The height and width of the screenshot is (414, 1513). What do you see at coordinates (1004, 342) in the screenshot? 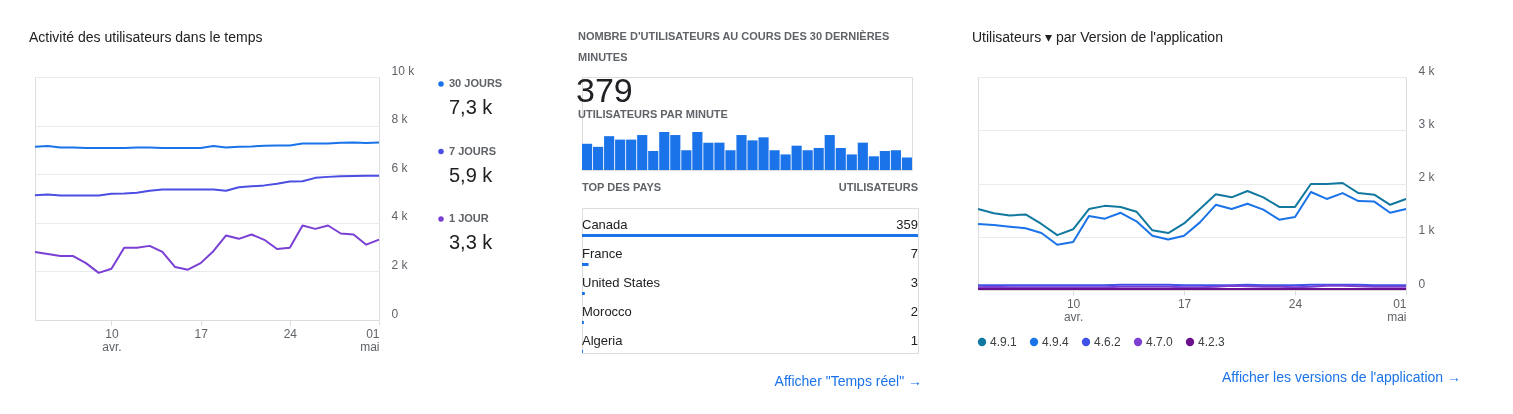
I see `legend-label: 4.9.1` at bounding box center [1004, 342].